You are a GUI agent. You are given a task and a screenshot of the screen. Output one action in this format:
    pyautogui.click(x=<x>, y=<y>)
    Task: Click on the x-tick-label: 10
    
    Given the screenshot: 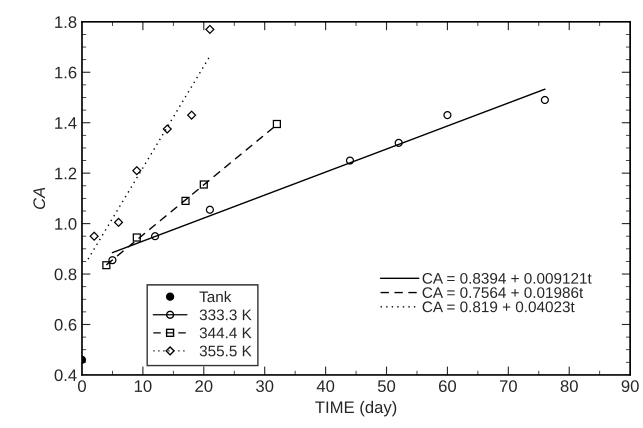 What is the action you would take?
    pyautogui.click(x=143, y=386)
    